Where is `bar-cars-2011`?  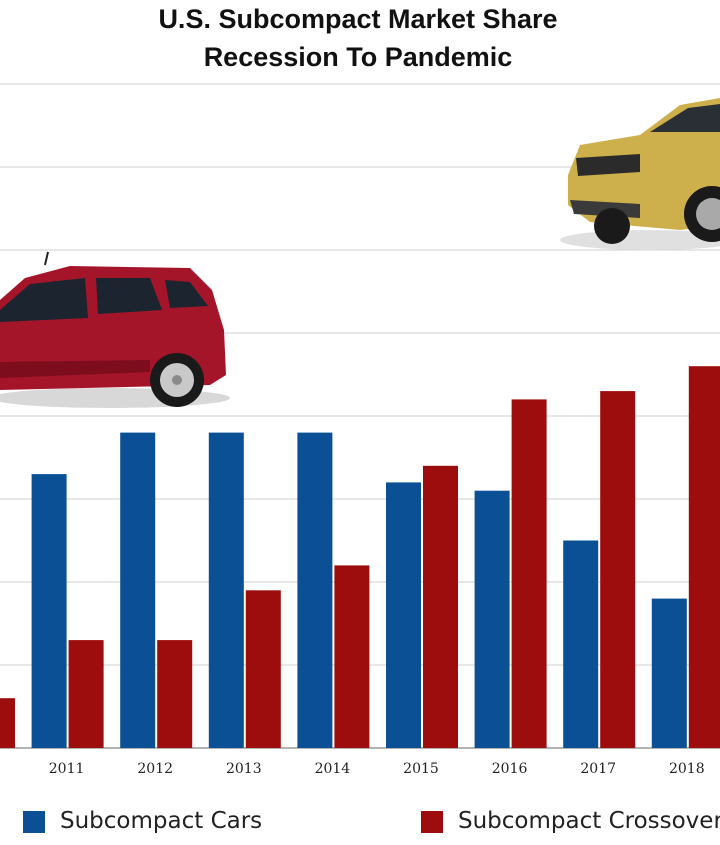
bar-cars-2011 is located at coordinates (49, 611).